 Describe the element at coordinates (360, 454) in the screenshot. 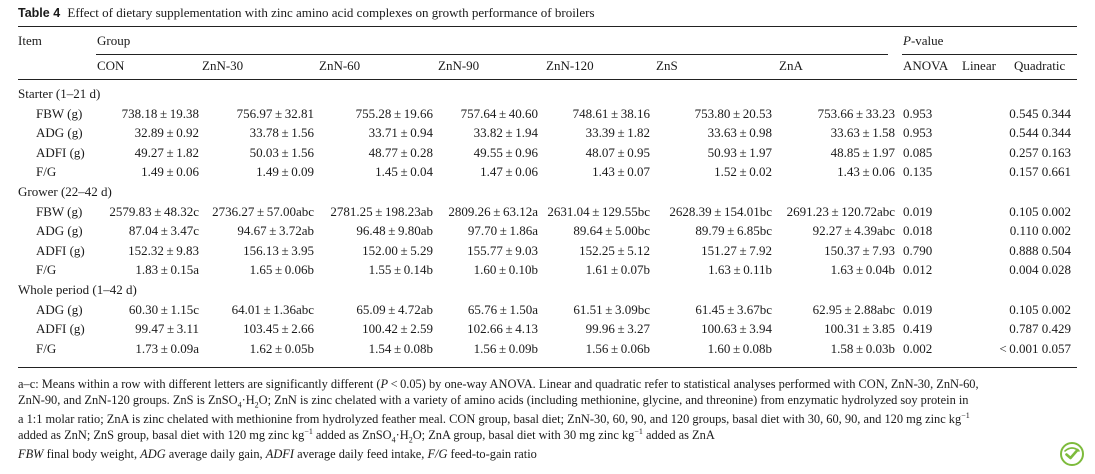

I see `abbr-desc: average daily feed intake,` at that location.